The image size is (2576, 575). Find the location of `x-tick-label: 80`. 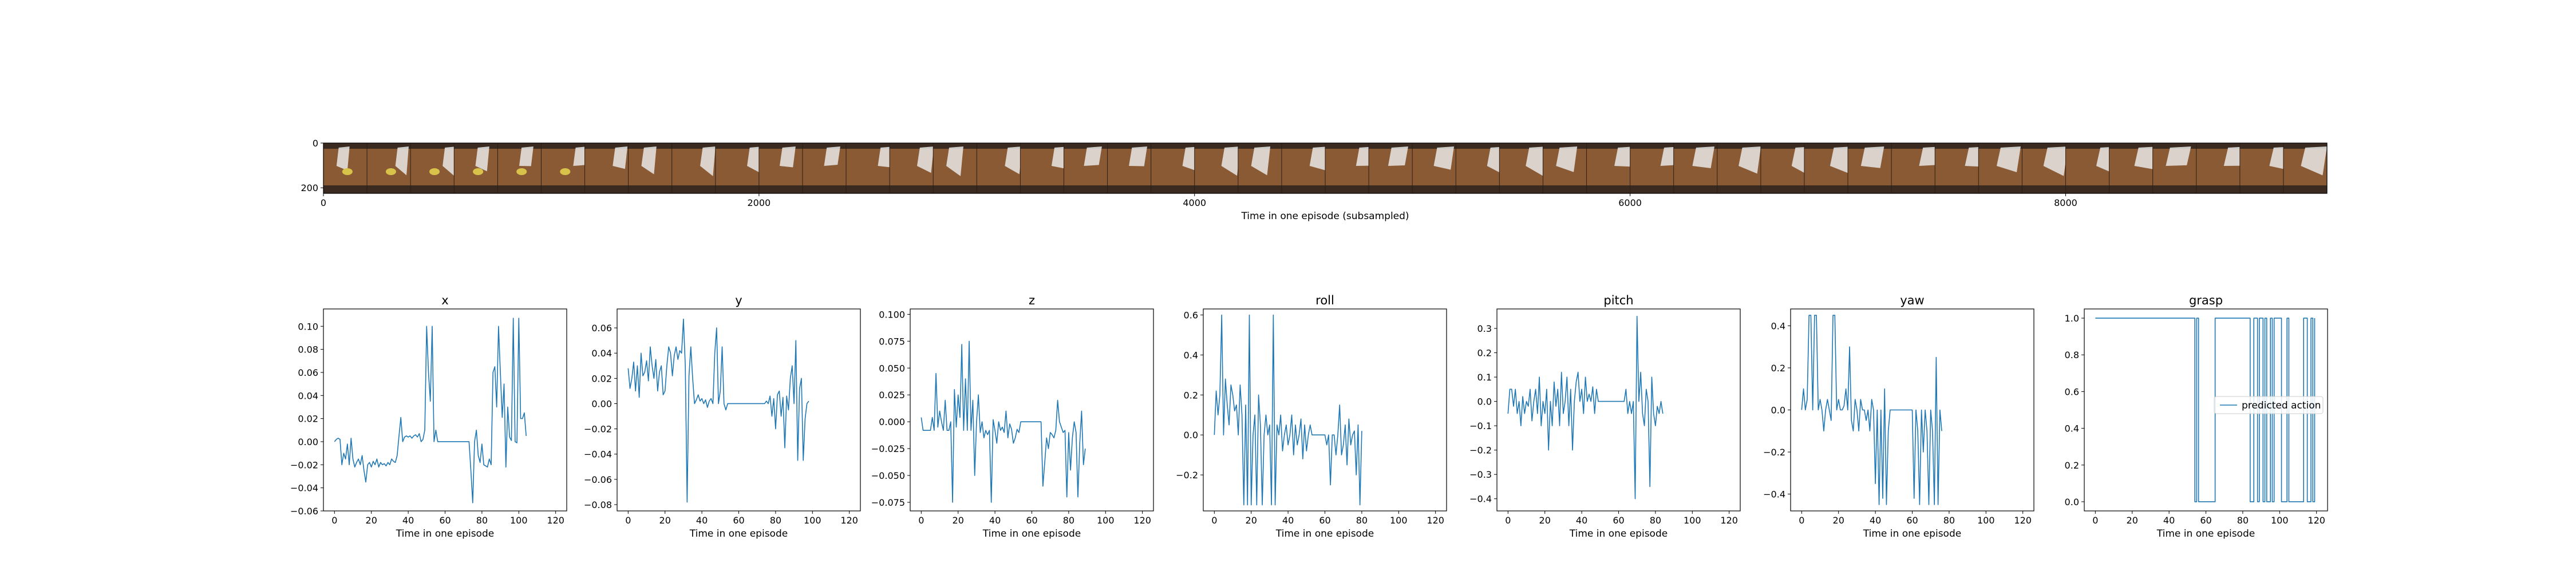

x-tick-label: 80 is located at coordinates (1068, 520).